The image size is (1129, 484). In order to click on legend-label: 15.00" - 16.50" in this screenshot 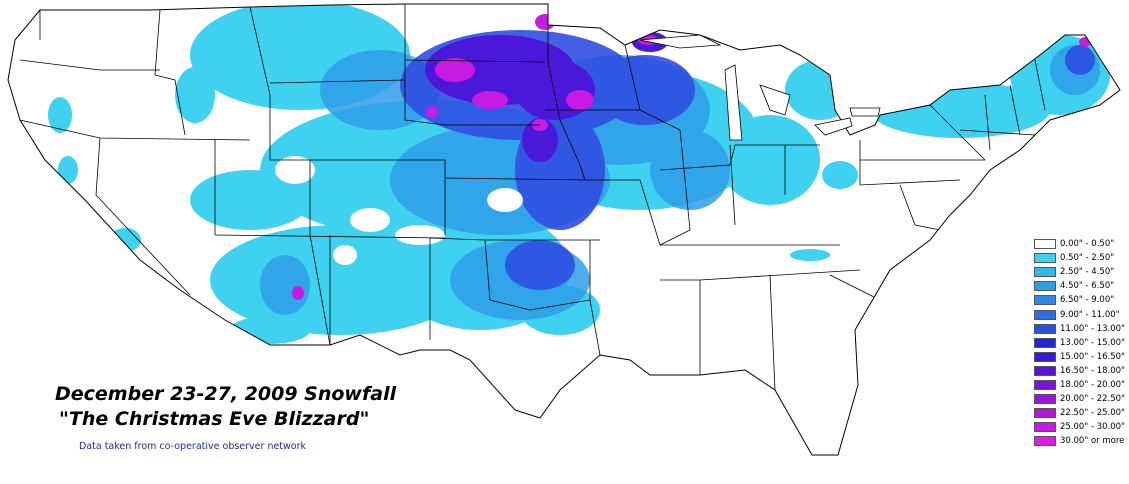, I will do `click(1092, 356)`.